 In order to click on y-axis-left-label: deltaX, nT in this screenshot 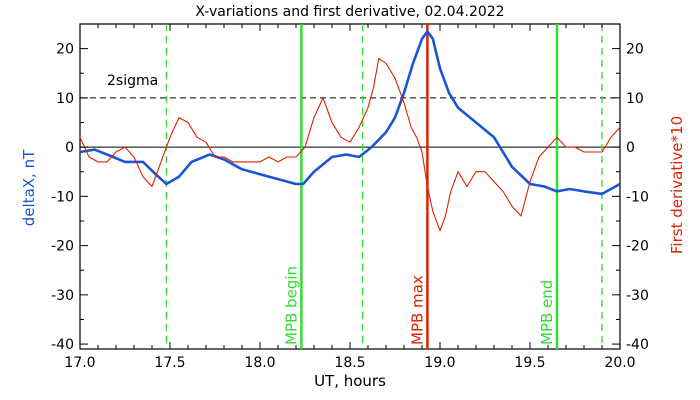, I will do `click(29, 187)`.